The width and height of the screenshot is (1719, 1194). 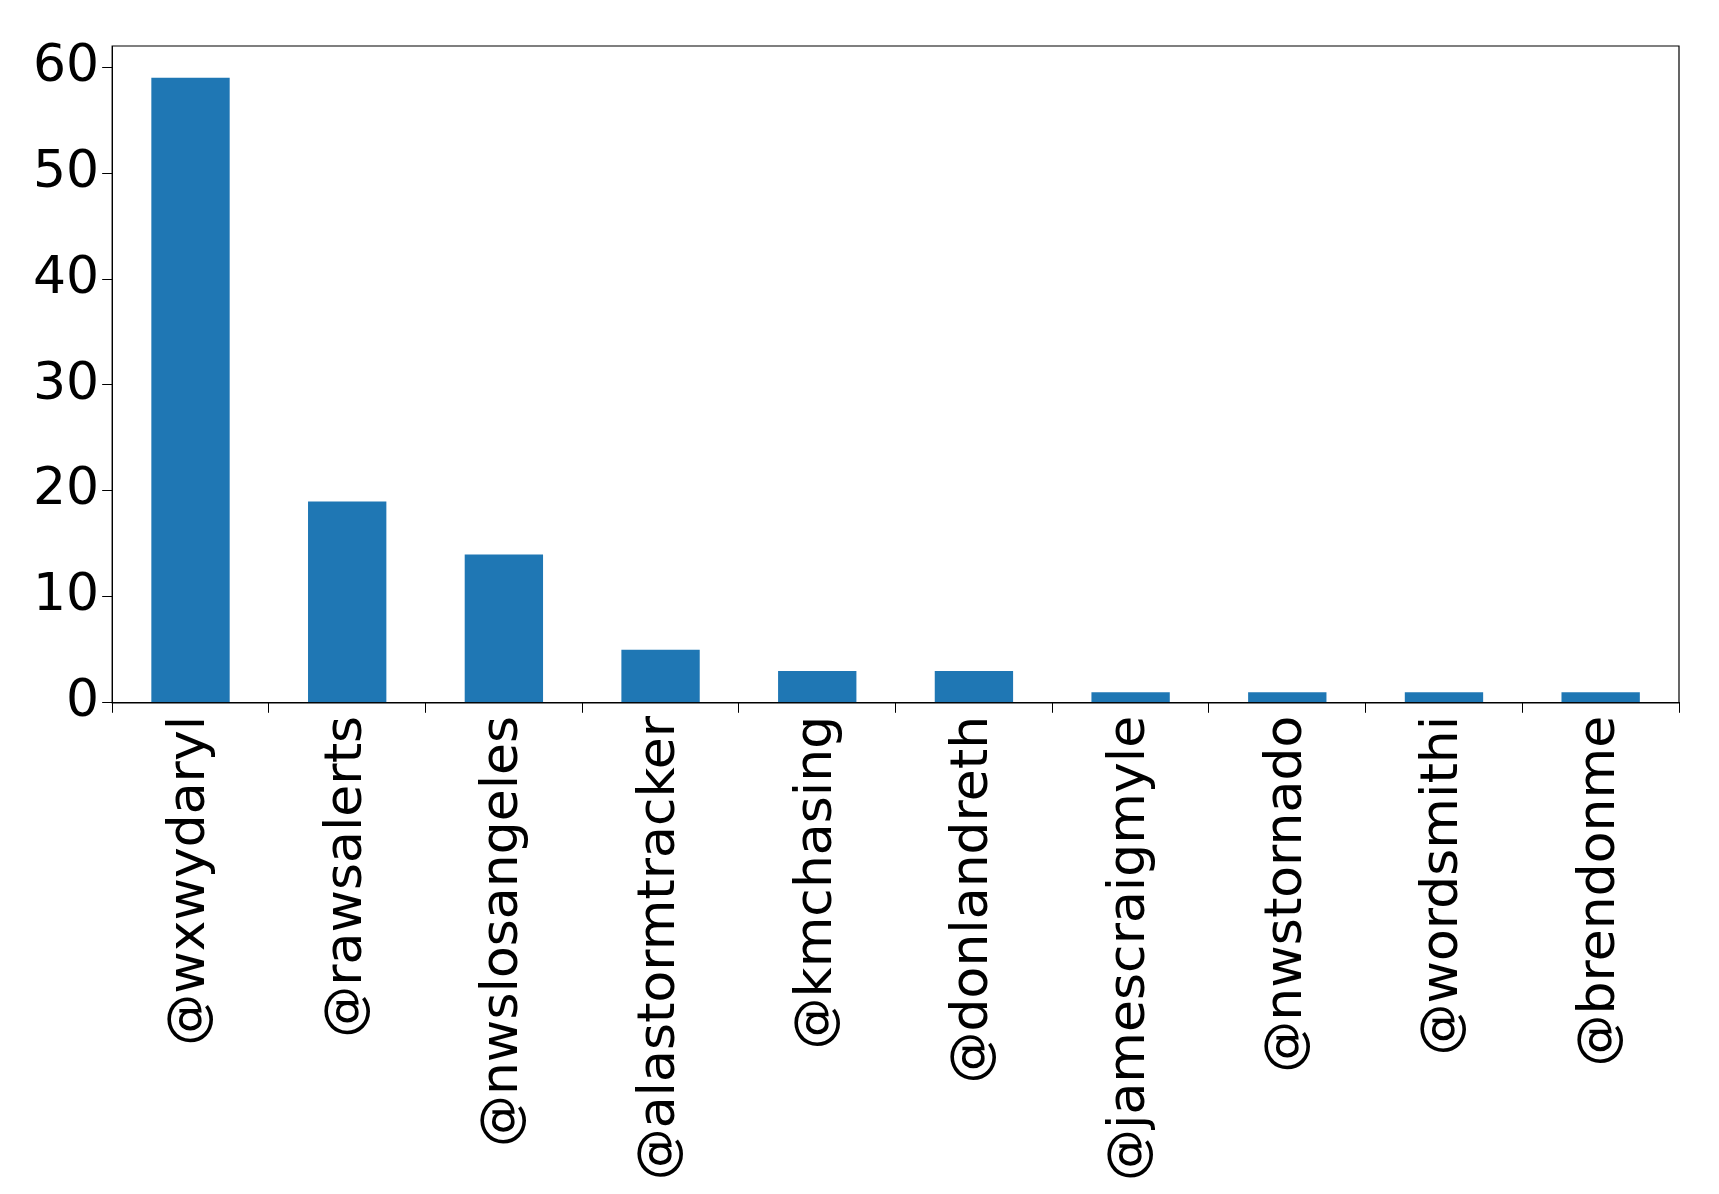 I want to click on x-tick-label: @nwstornado, so click(x=1282, y=894).